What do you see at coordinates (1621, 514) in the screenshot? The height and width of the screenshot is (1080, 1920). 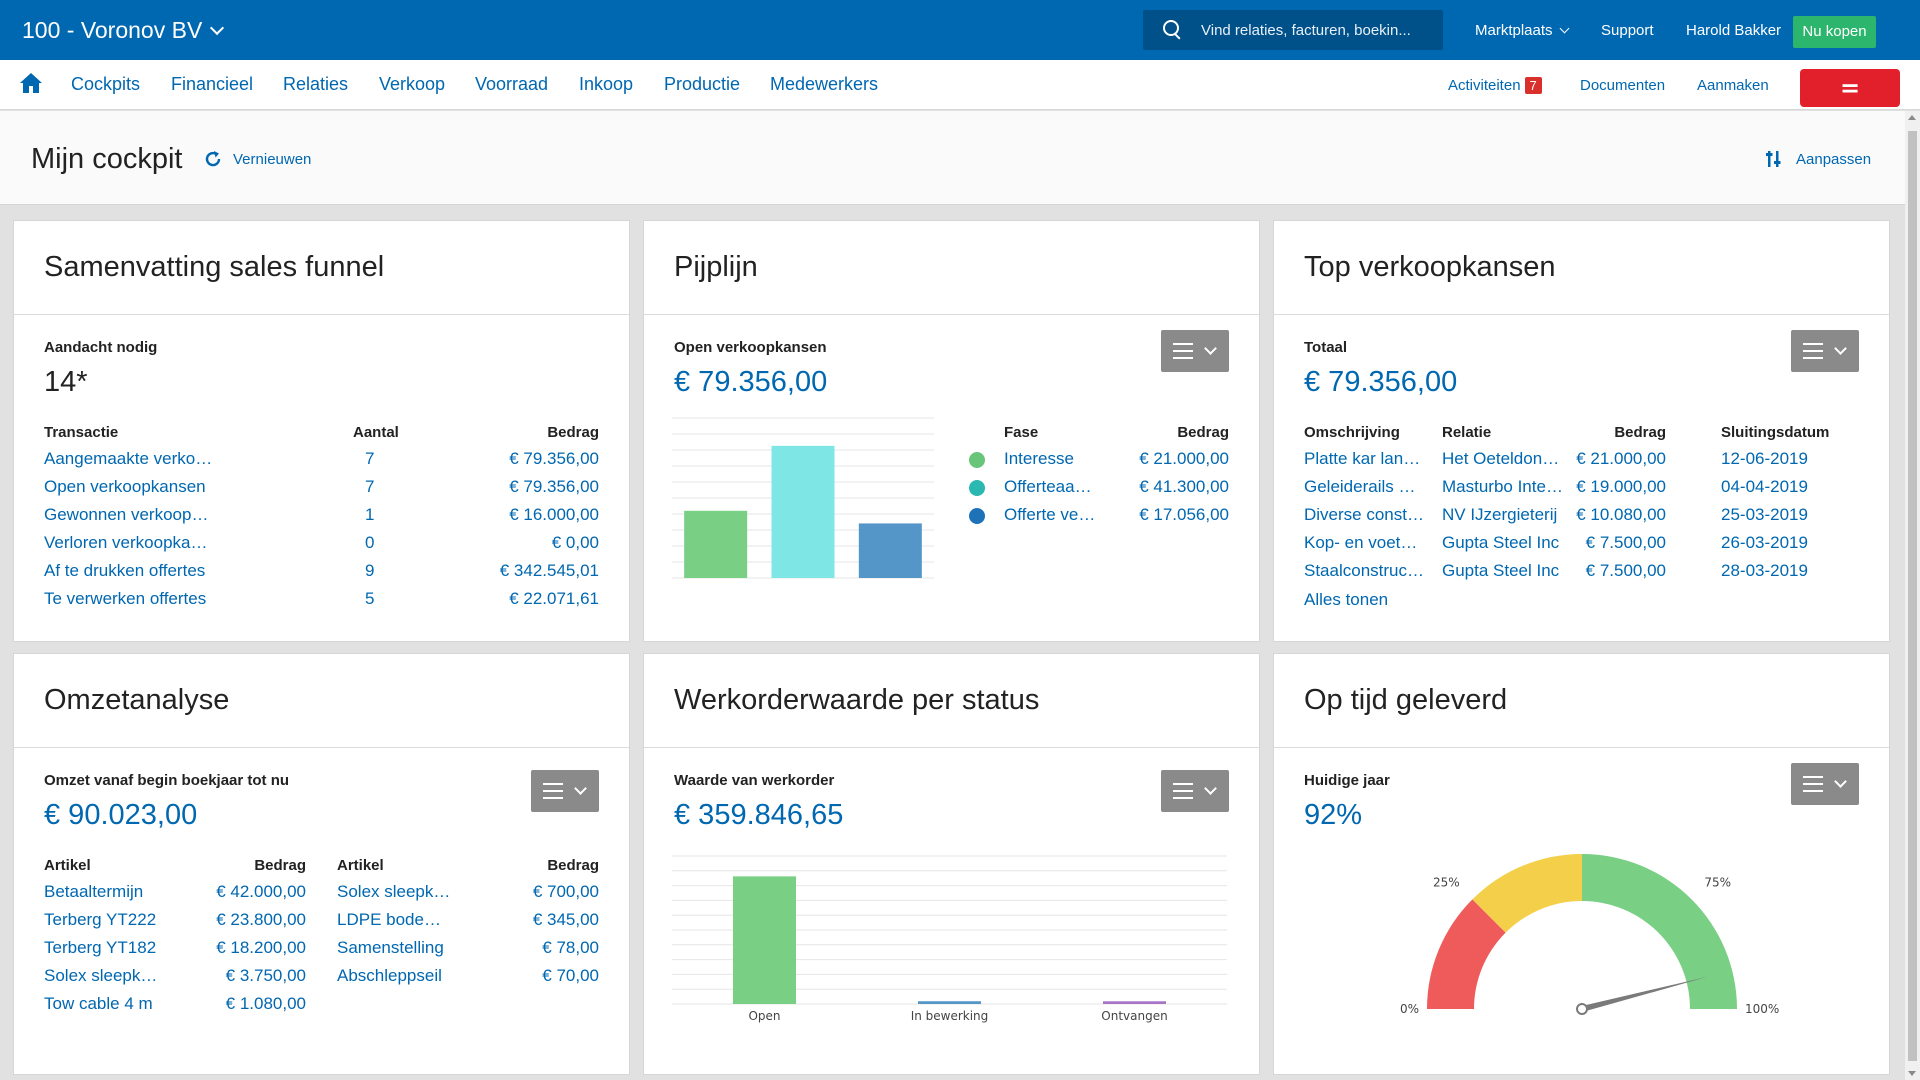 I see `opportunity-amount: € 10.080,00` at bounding box center [1621, 514].